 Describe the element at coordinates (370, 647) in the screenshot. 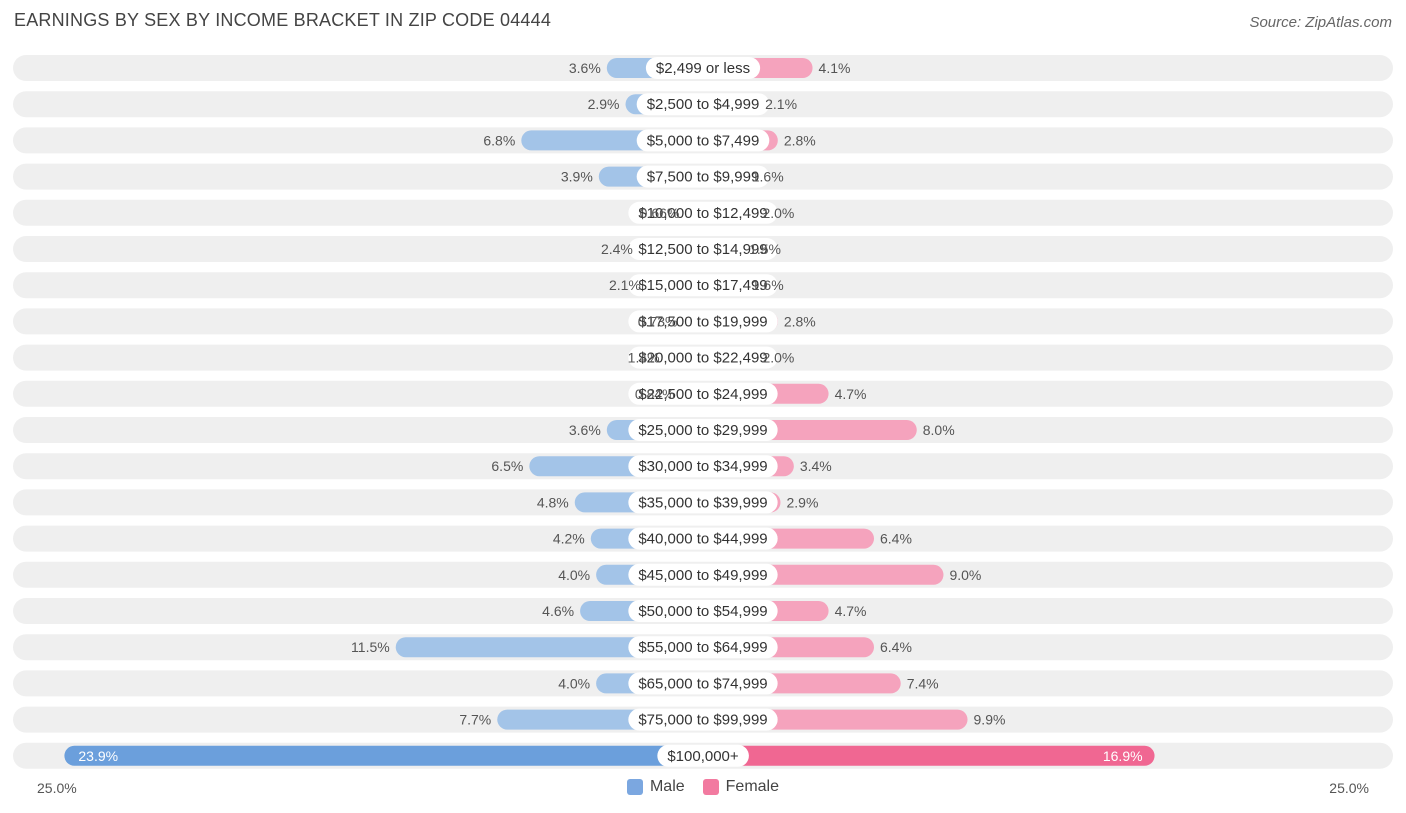

I see `male-value-label: 11.5%` at that location.